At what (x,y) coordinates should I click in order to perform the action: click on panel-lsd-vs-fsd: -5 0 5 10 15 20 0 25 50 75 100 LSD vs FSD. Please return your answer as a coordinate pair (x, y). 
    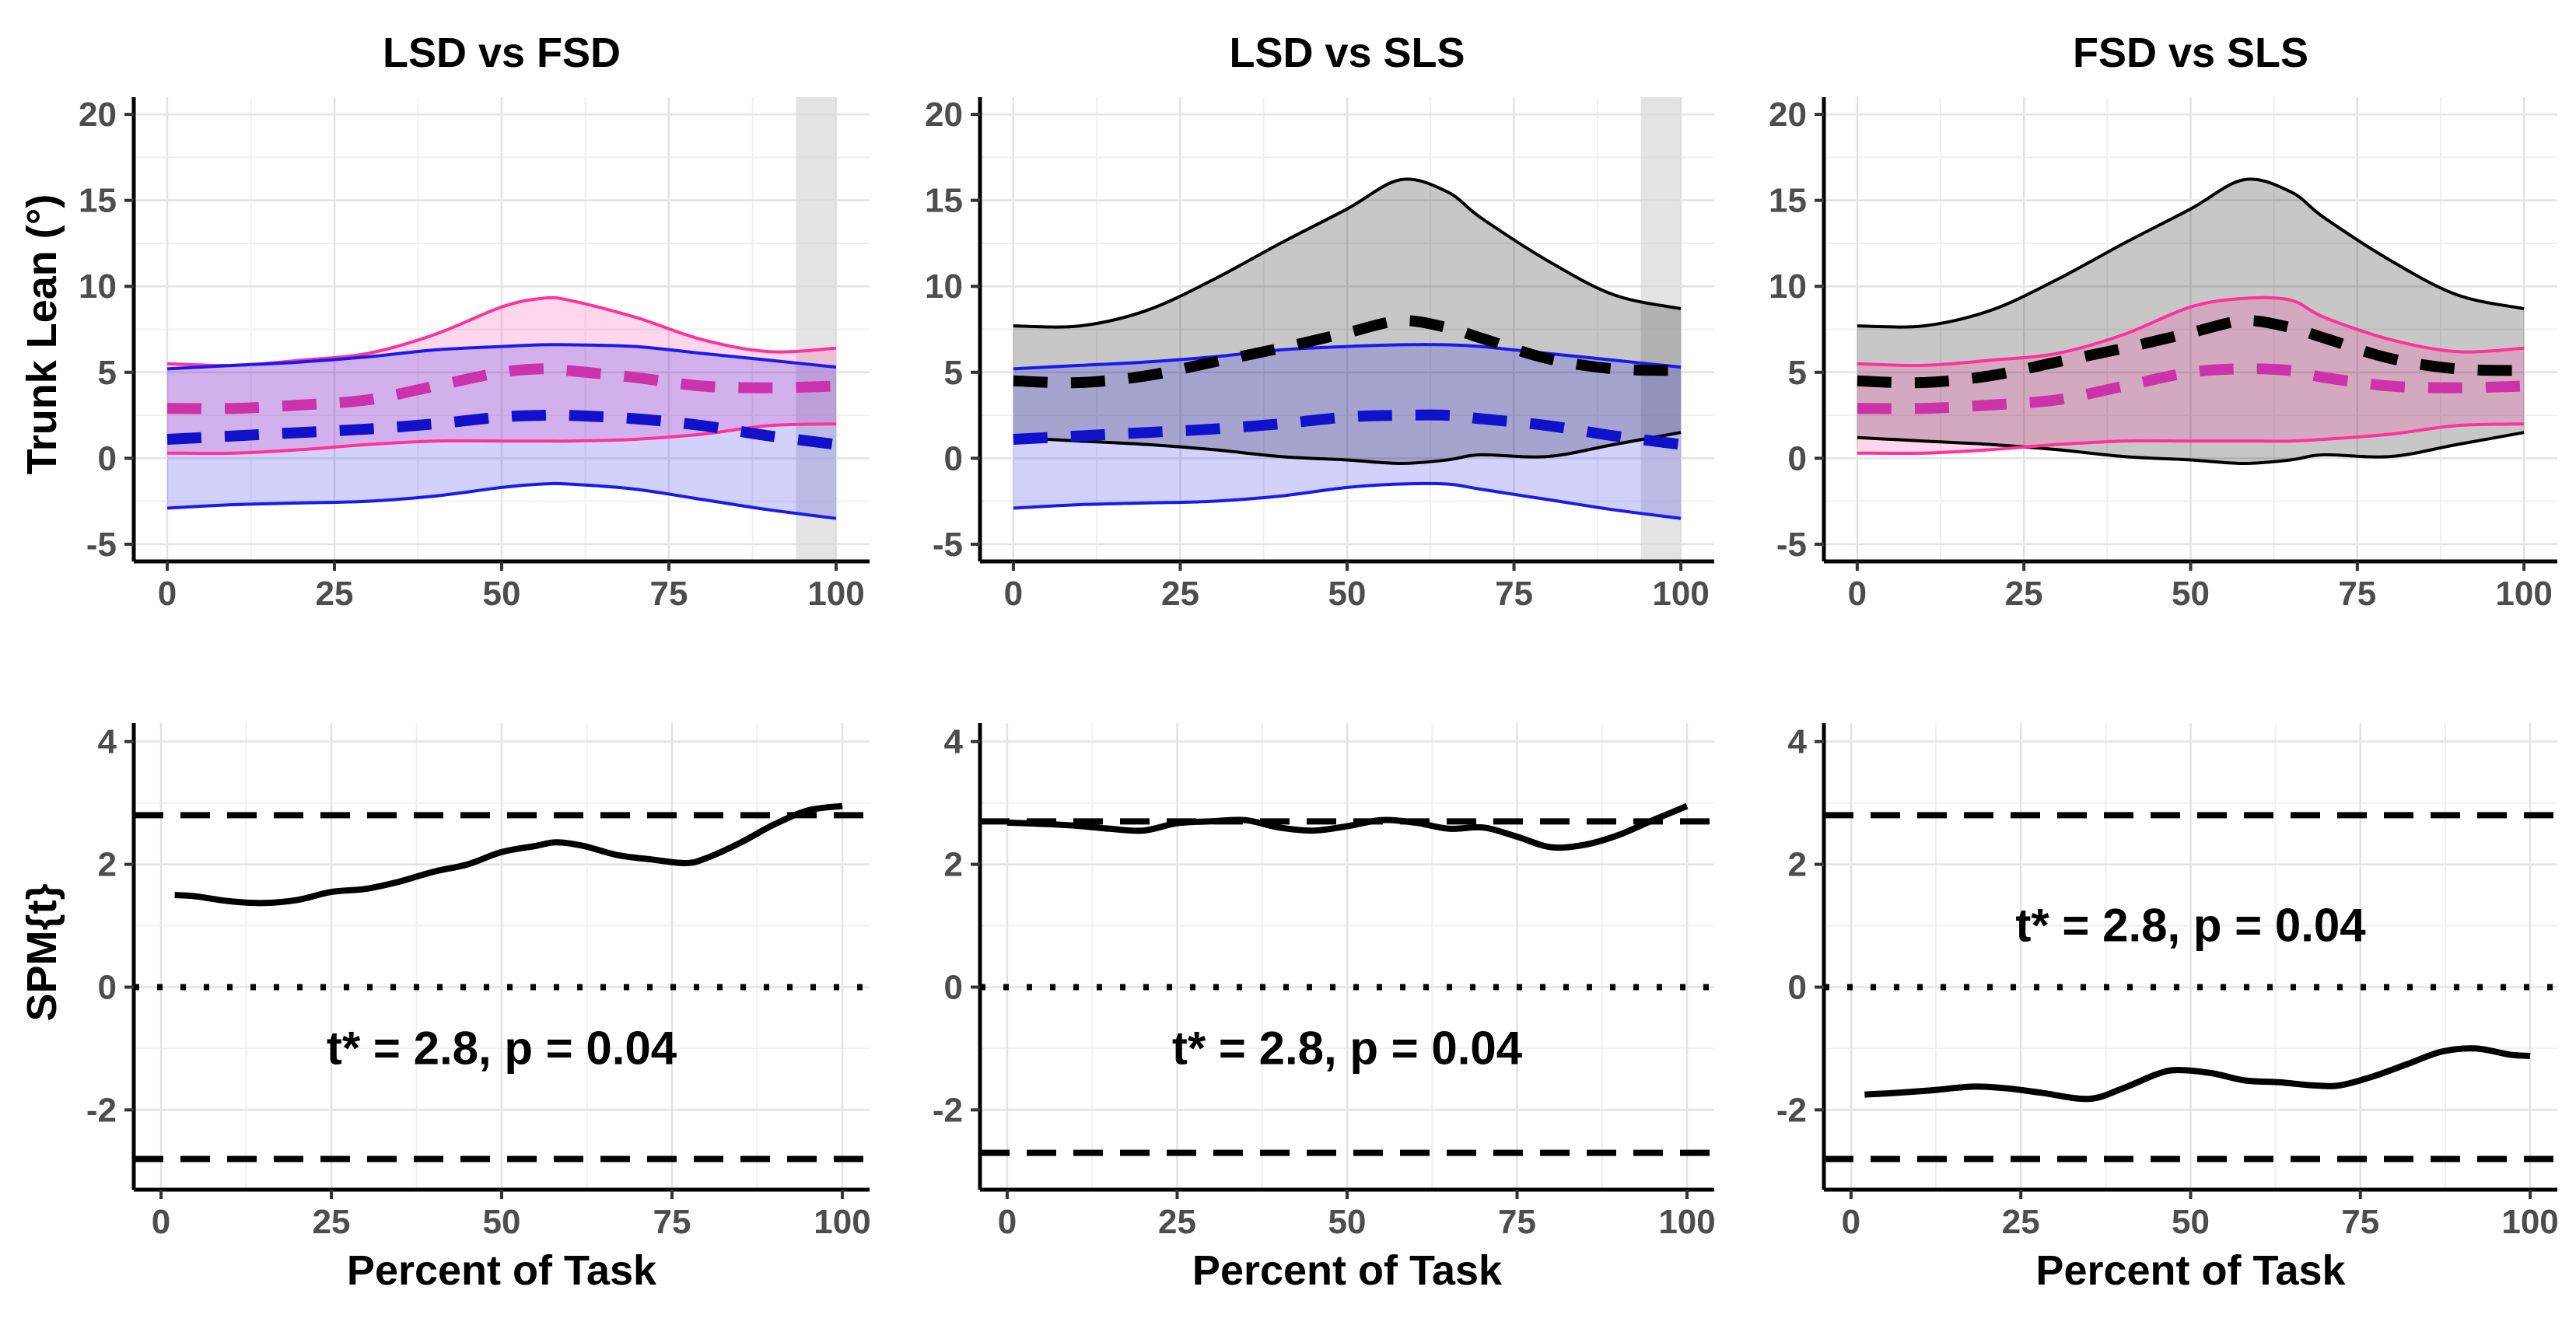
    Looking at the image, I should click on (475, 321).